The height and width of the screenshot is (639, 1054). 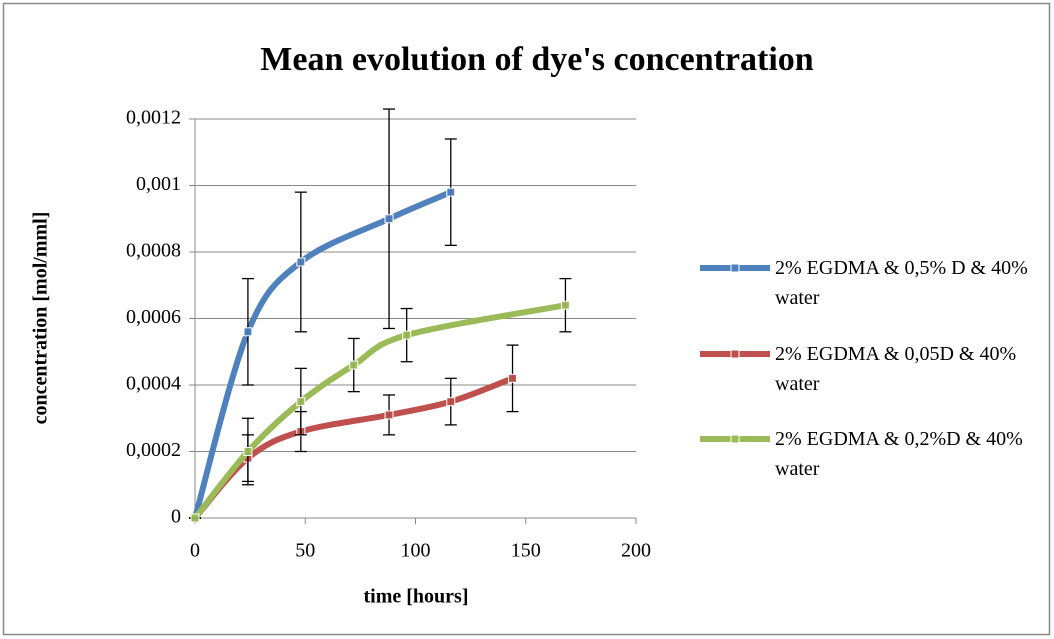 I want to click on y-tick-label: 0,001, so click(x=158, y=184).